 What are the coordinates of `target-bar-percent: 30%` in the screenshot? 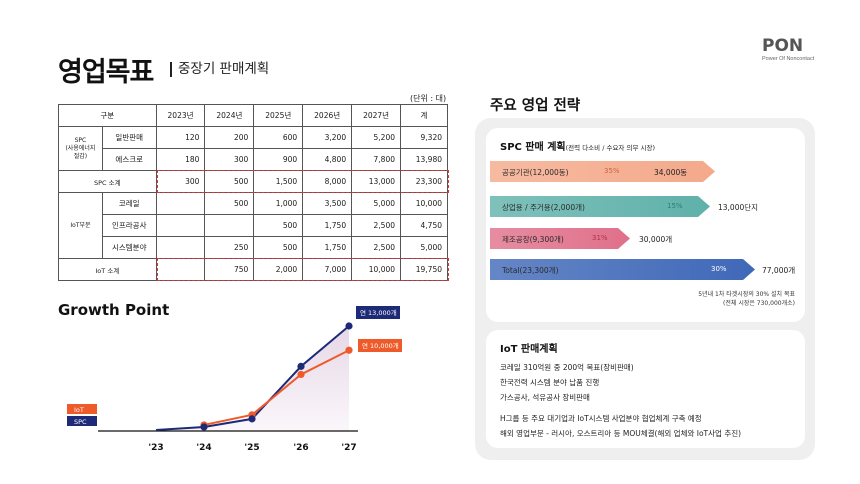 It's located at (719, 269).